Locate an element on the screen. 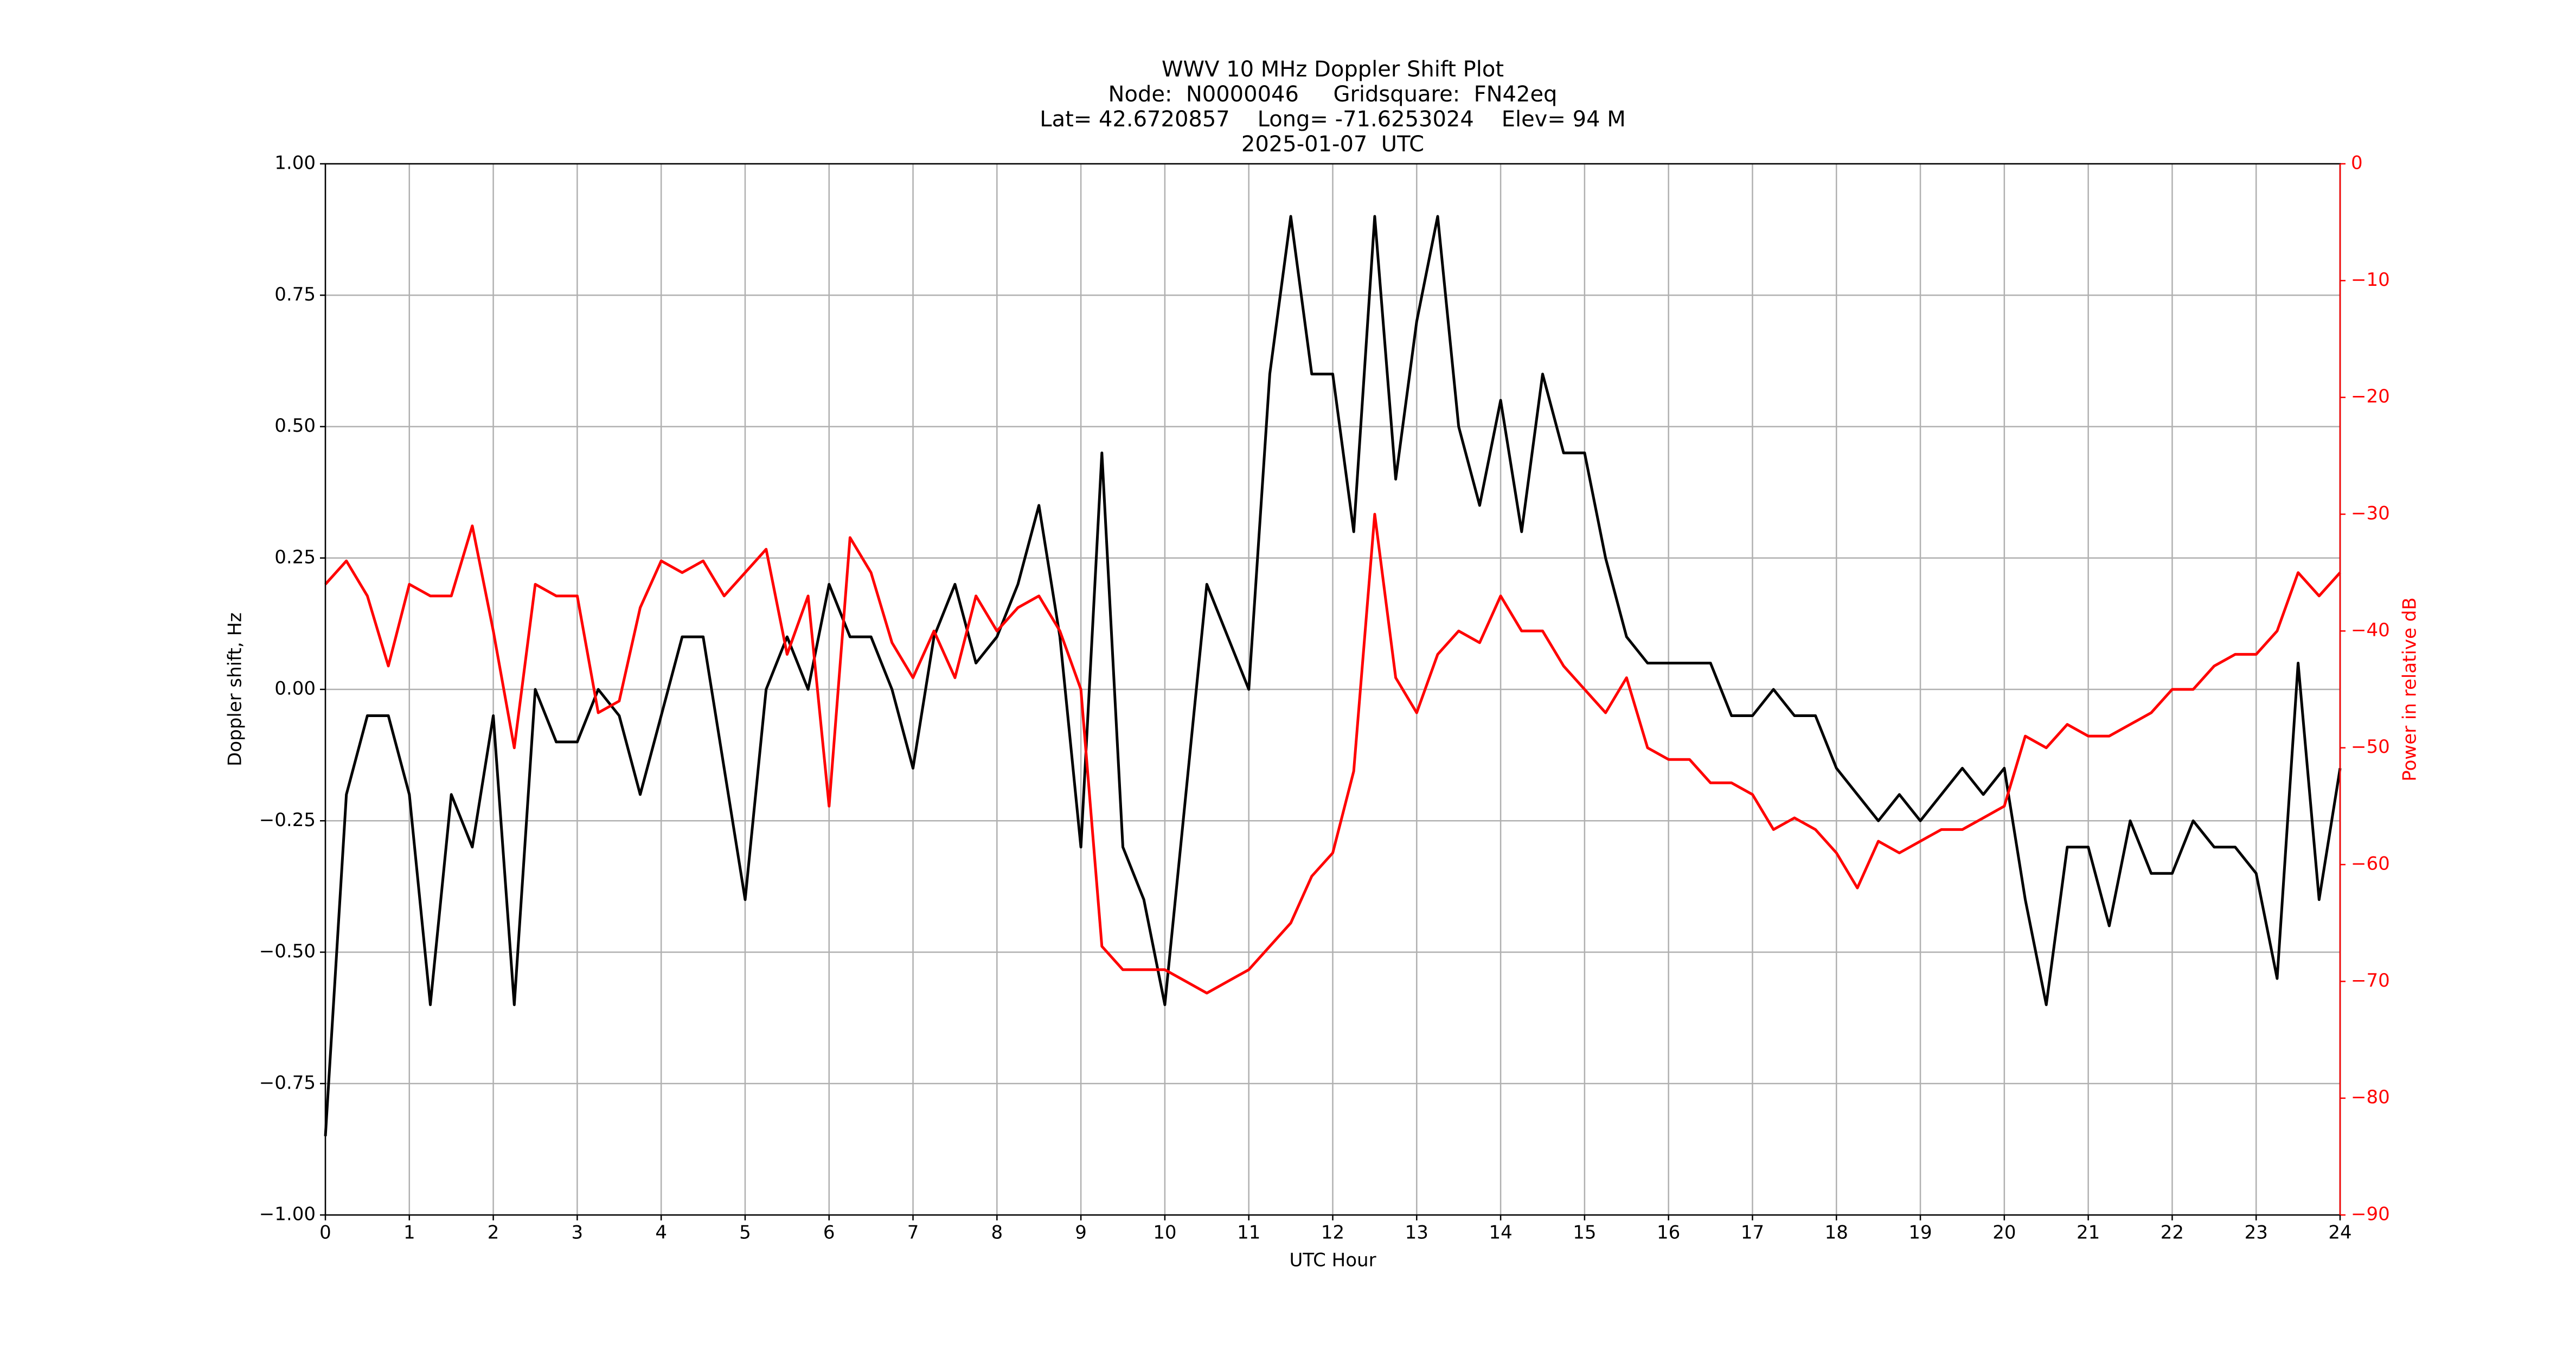 This screenshot has width=2576, height=1356. y2-tick-label: −50 is located at coordinates (2370, 747).